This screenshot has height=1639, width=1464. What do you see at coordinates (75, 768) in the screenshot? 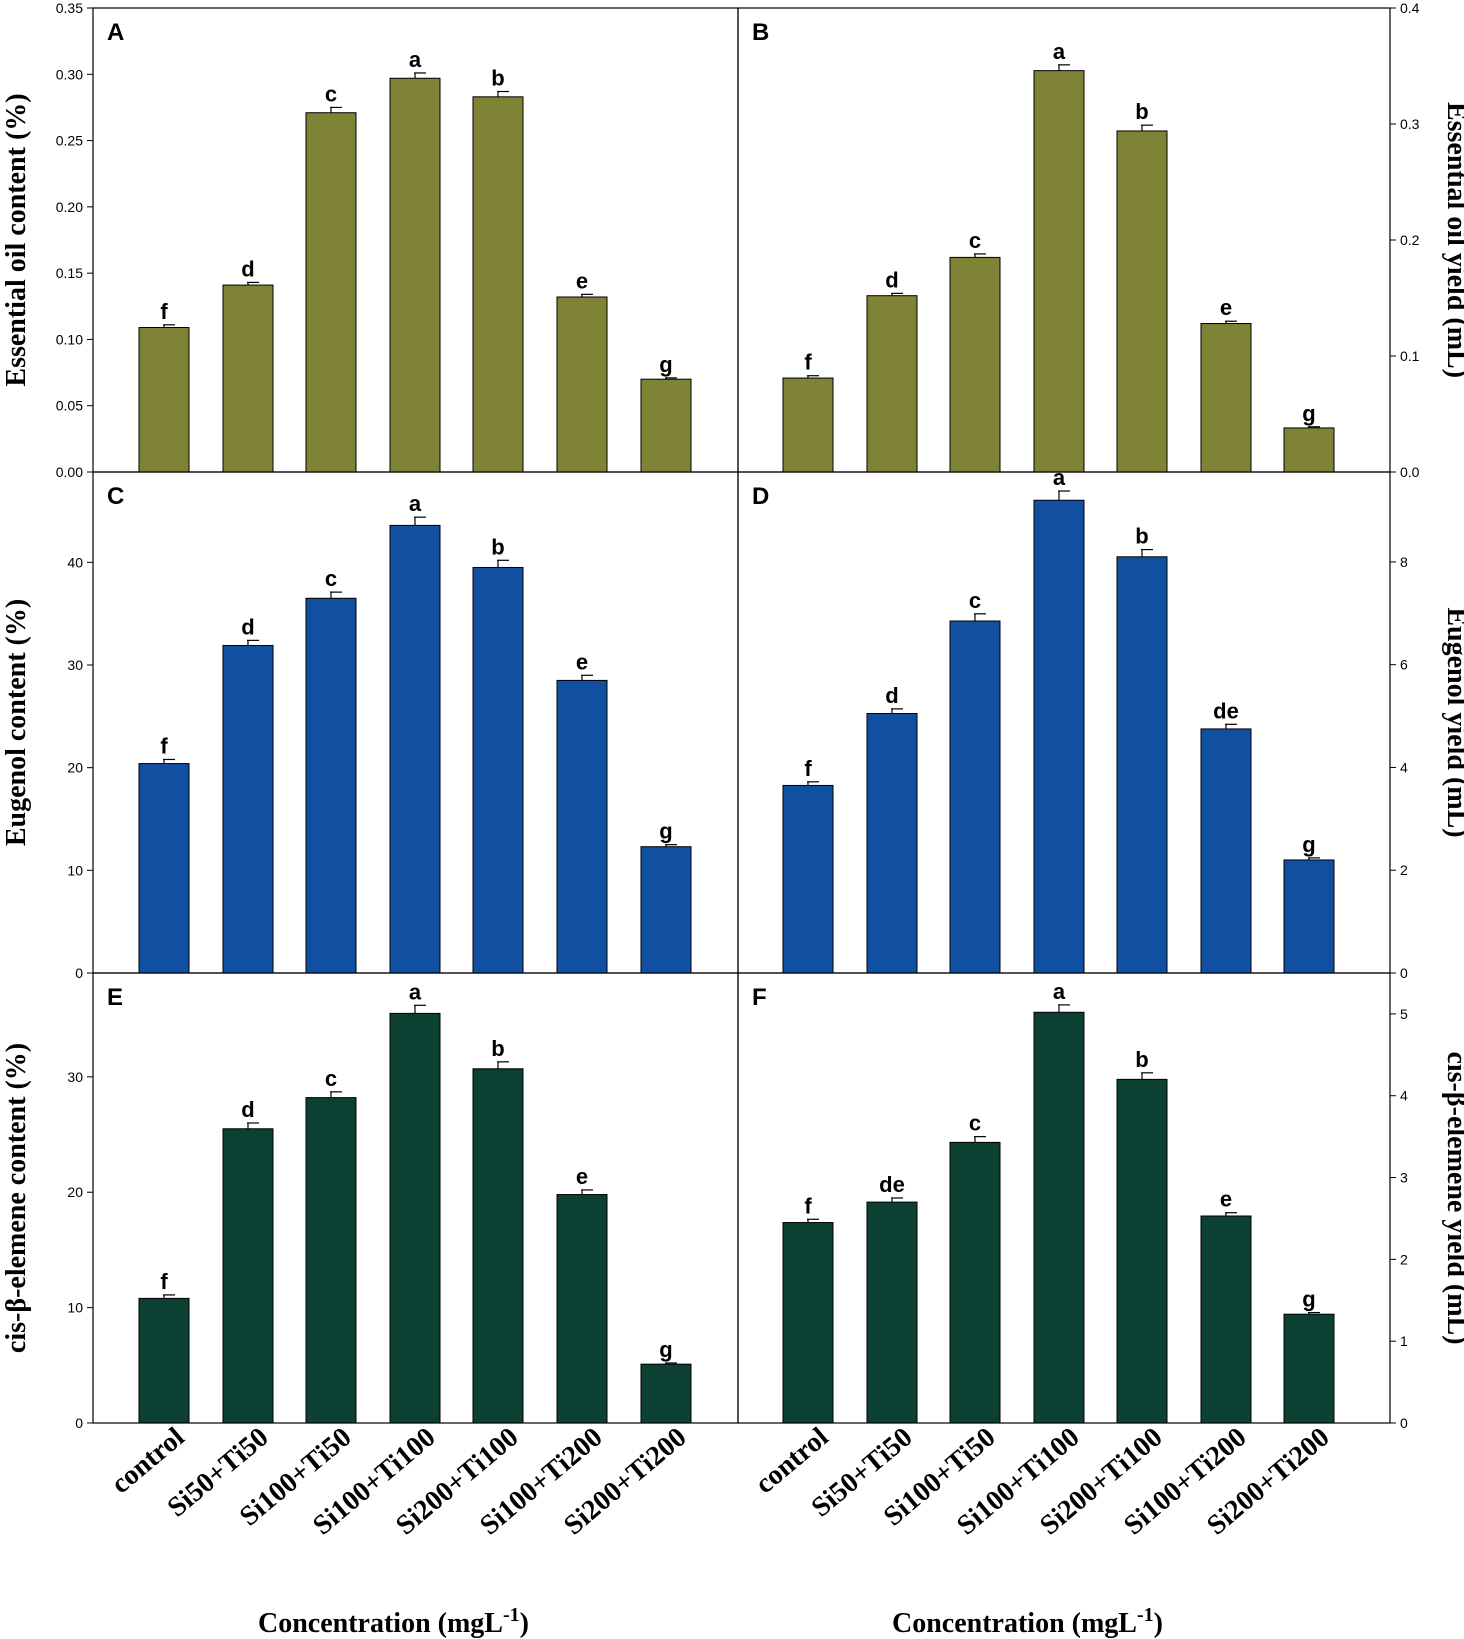
I see `panel-c-ytick-label: 20` at bounding box center [75, 768].